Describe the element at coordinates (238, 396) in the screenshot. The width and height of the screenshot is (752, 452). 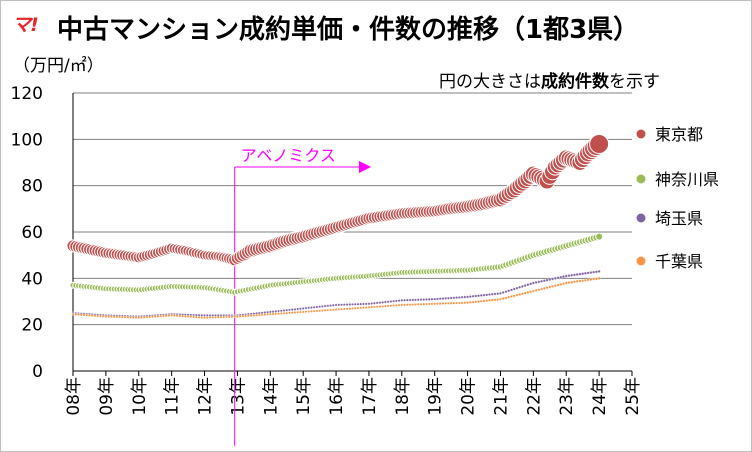
I see `x-tick-label: 13年` at that location.